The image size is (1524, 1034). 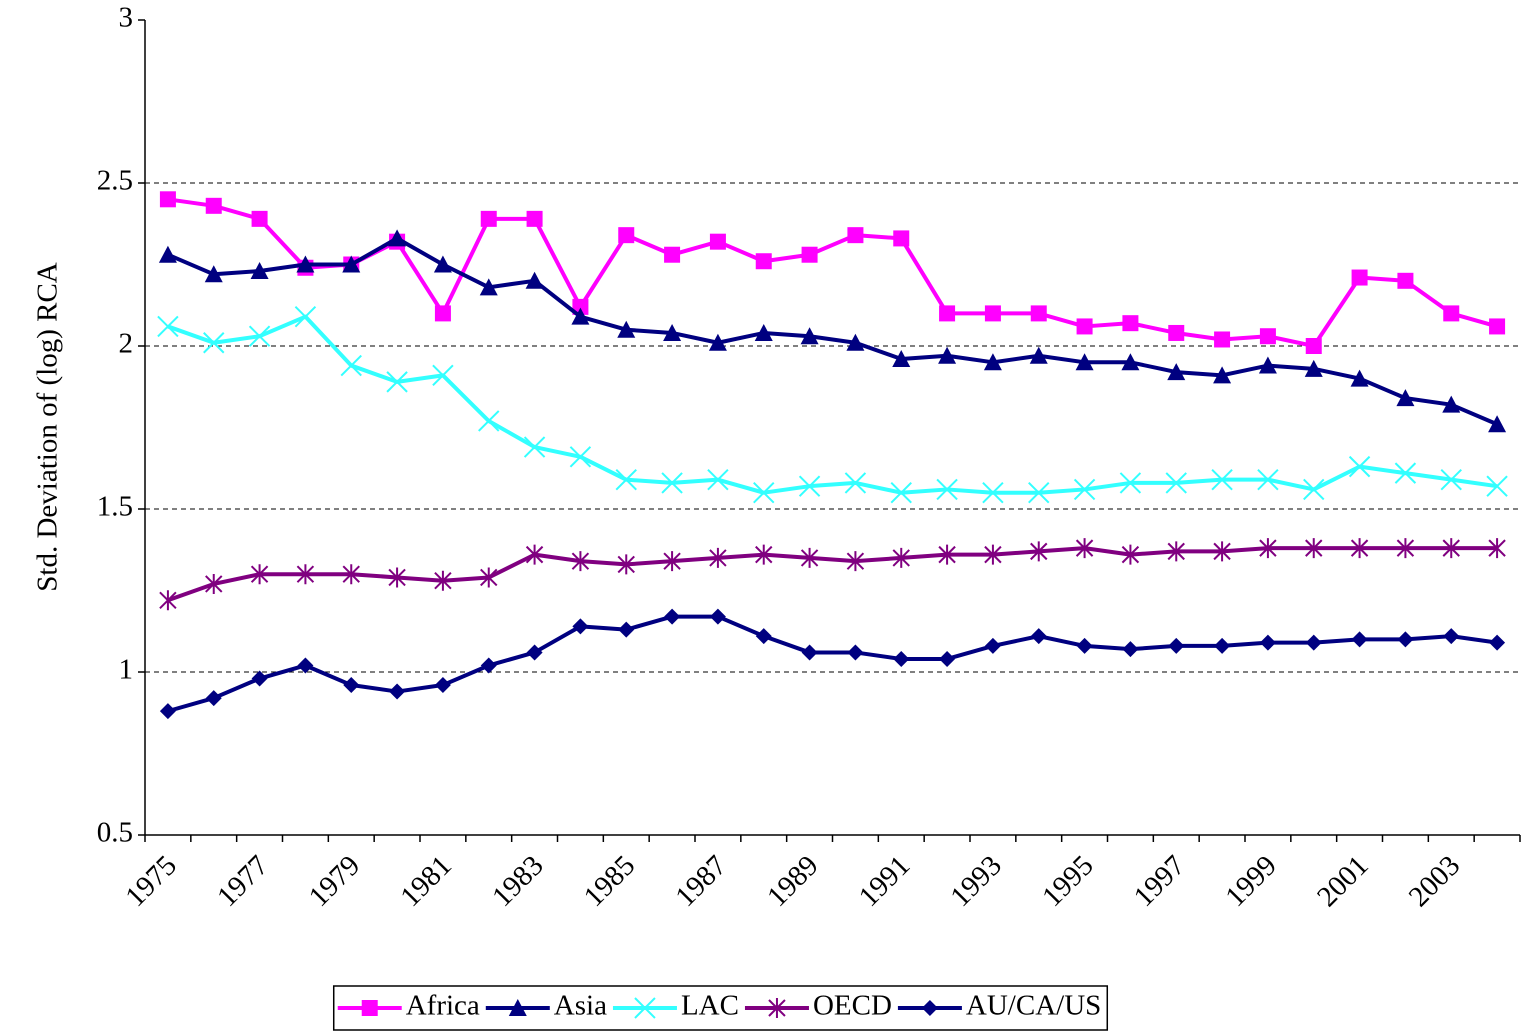 What do you see at coordinates (48, 427) in the screenshot?
I see `y-axis-label: Std. Deviation of (log) RCA` at bounding box center [48, 427].